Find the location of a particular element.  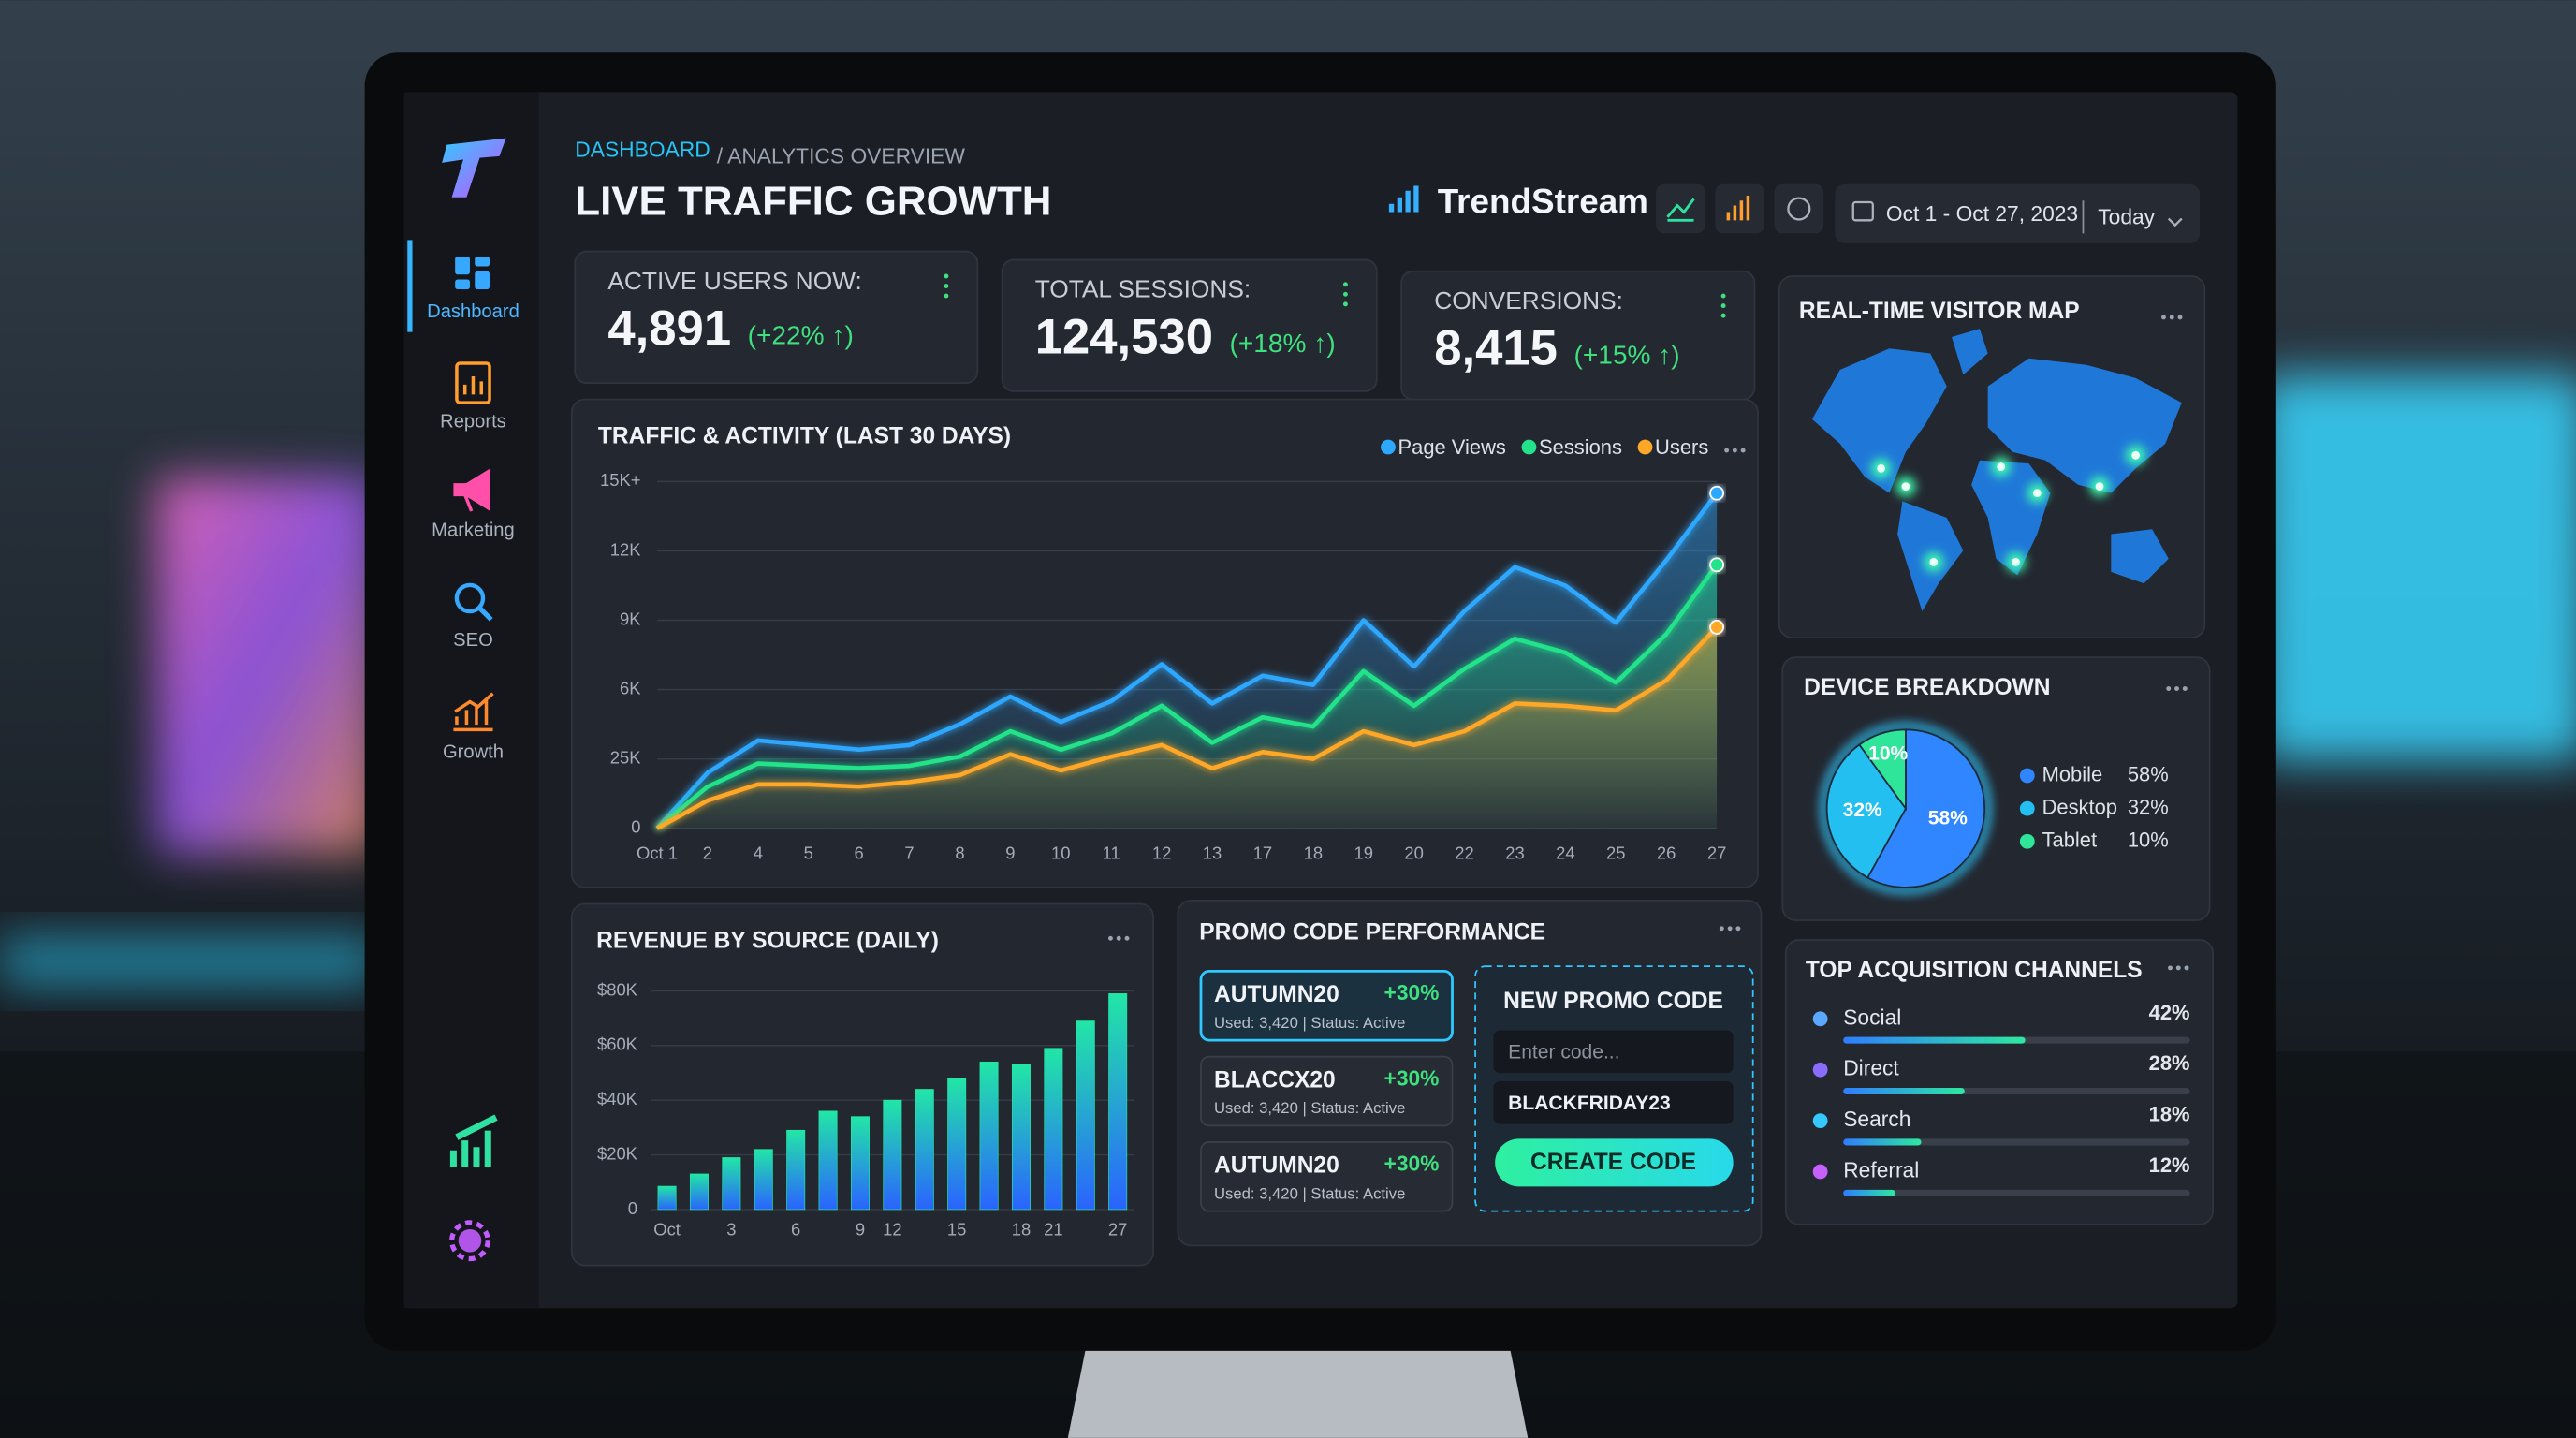

x-tick-label: 20 is located at coordinates (1413, 853).